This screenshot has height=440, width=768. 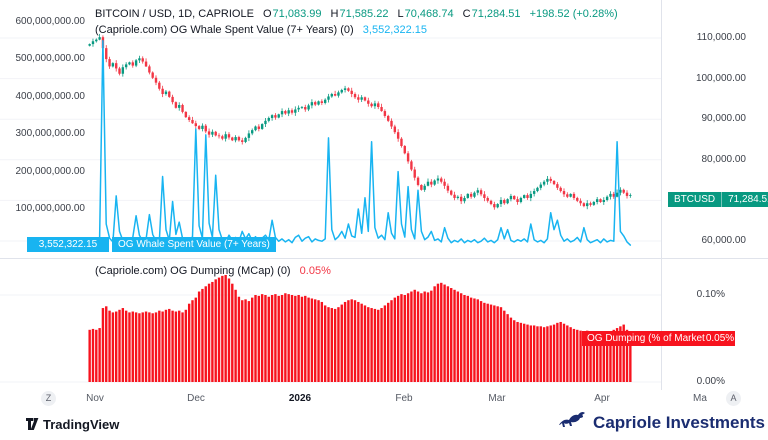 What do you see at coordinates (748, 199) in the screenshot?
I see `btcusd-badge-price: 71,284.51` at bounding box center [748, 199].